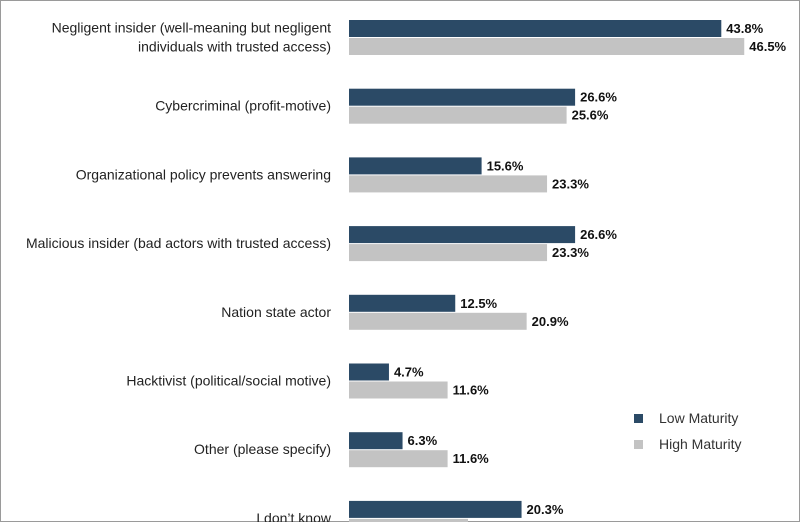 The height and width of the screenshot is (522, 800). I want to click on legend-swatch-high-maturity, so click(638, 444).